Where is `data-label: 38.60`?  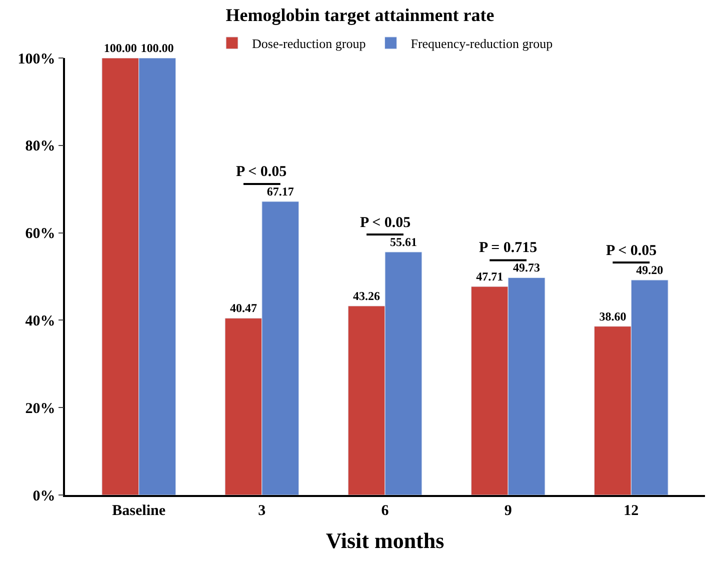
data-label: 38.60 is located at coordinates (612, 316).